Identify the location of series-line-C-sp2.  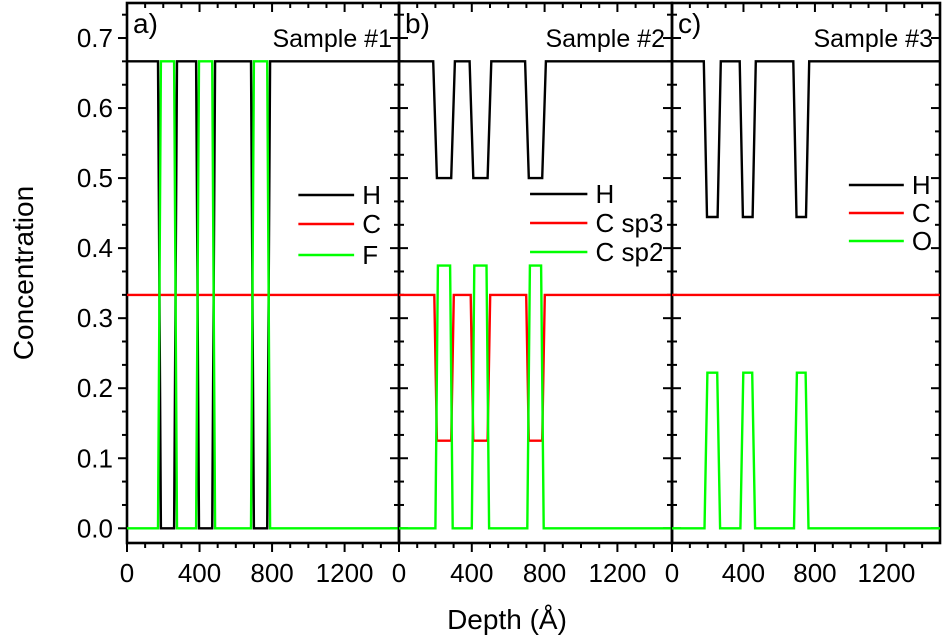
(535, 397).